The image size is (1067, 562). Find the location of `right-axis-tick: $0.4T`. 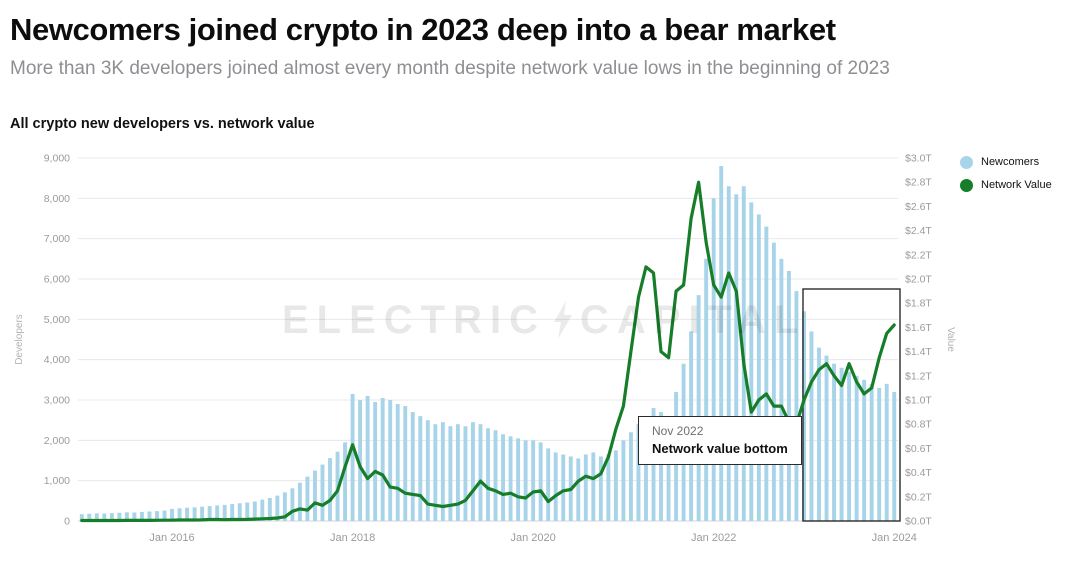

right-axis-tick: $0.4T is located at coordinates (918, 473).